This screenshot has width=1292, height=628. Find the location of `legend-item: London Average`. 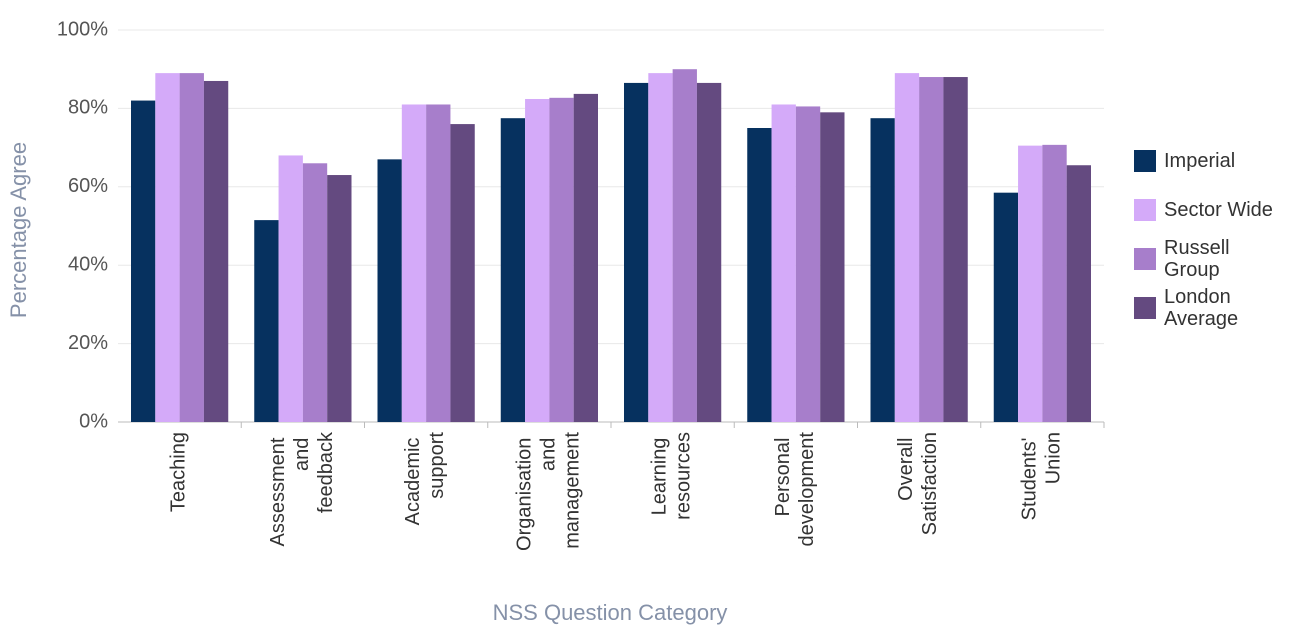

legend-item: London Average is located at coordinates (1212, 307).